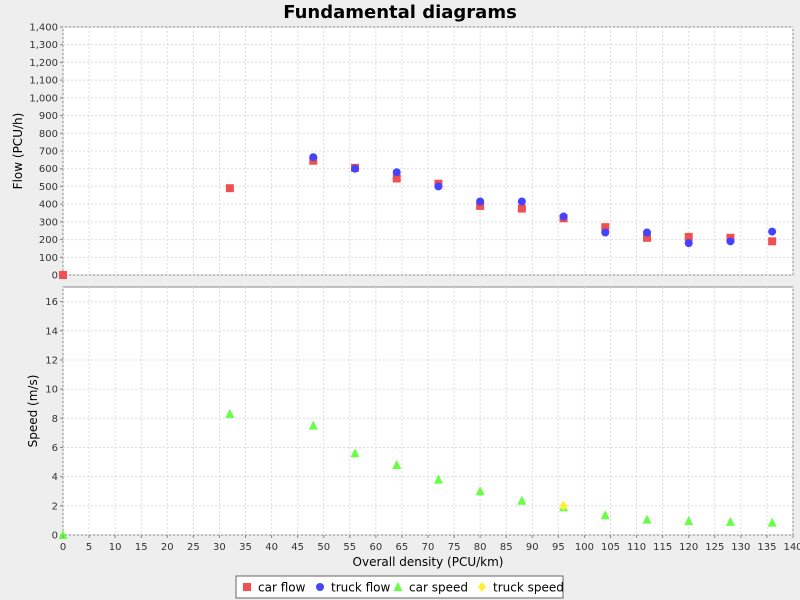 This screenshot has height=600, width=800. What do you see at coordinates (55, 477) in the screenshot?
I see `y-tick-label: 4` at bounding box center [55, 477].